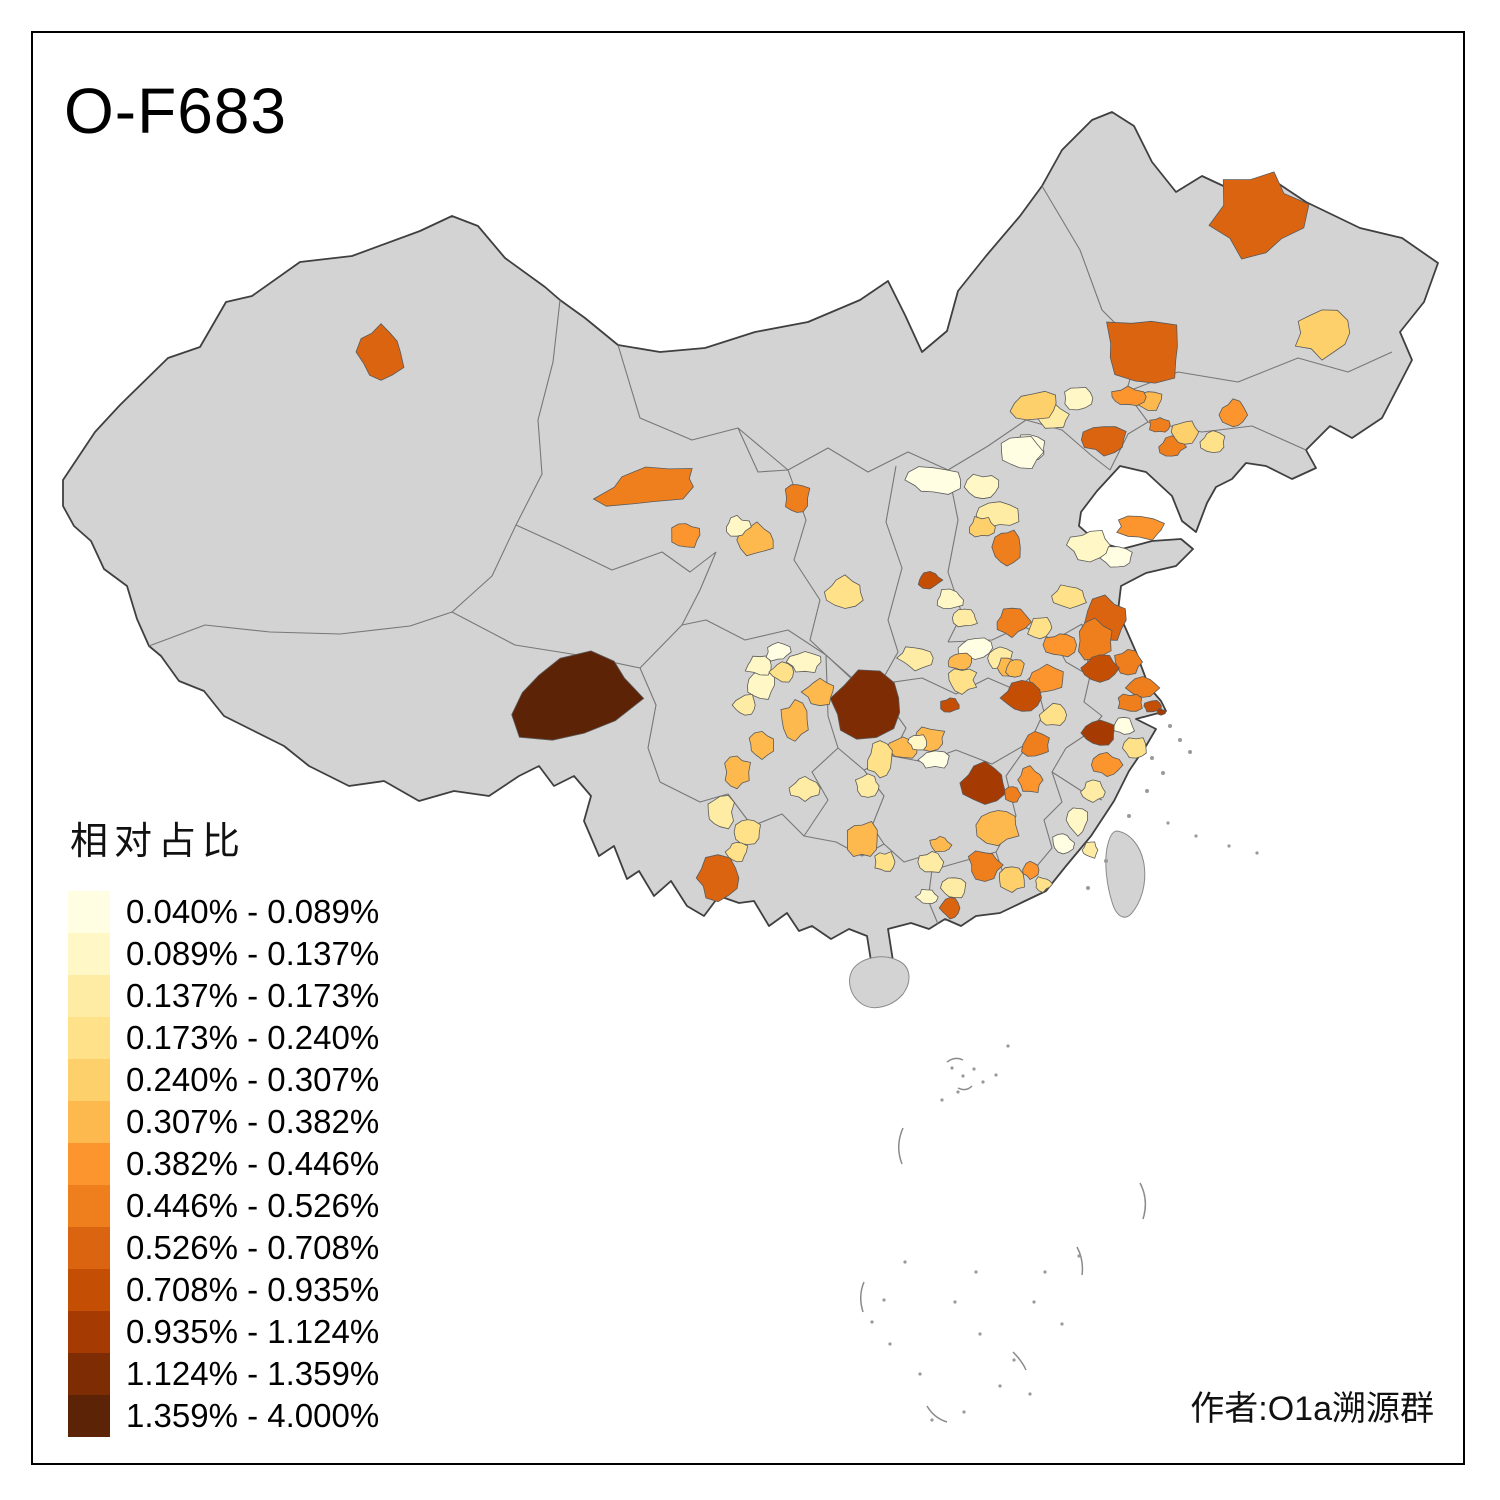  Describe the element at coordinates (1124, 725) in the screenshot. I see `map-region-huzhou` at that location.